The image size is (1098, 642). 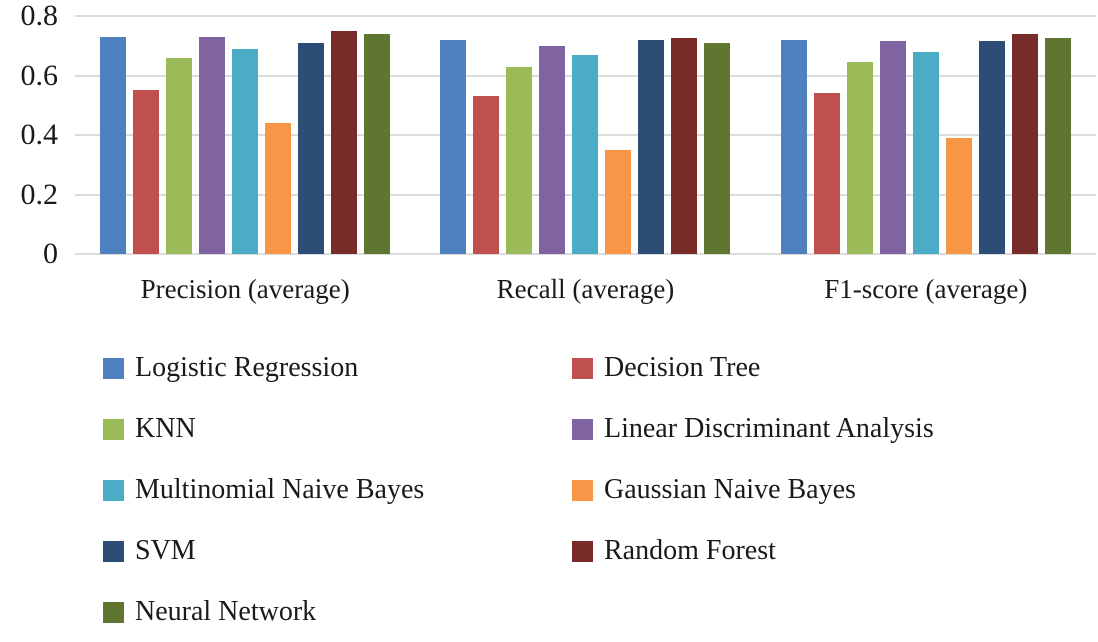 I want to click on legend-label: Multinomial Naive Bayes, so click(x=279, y=490).